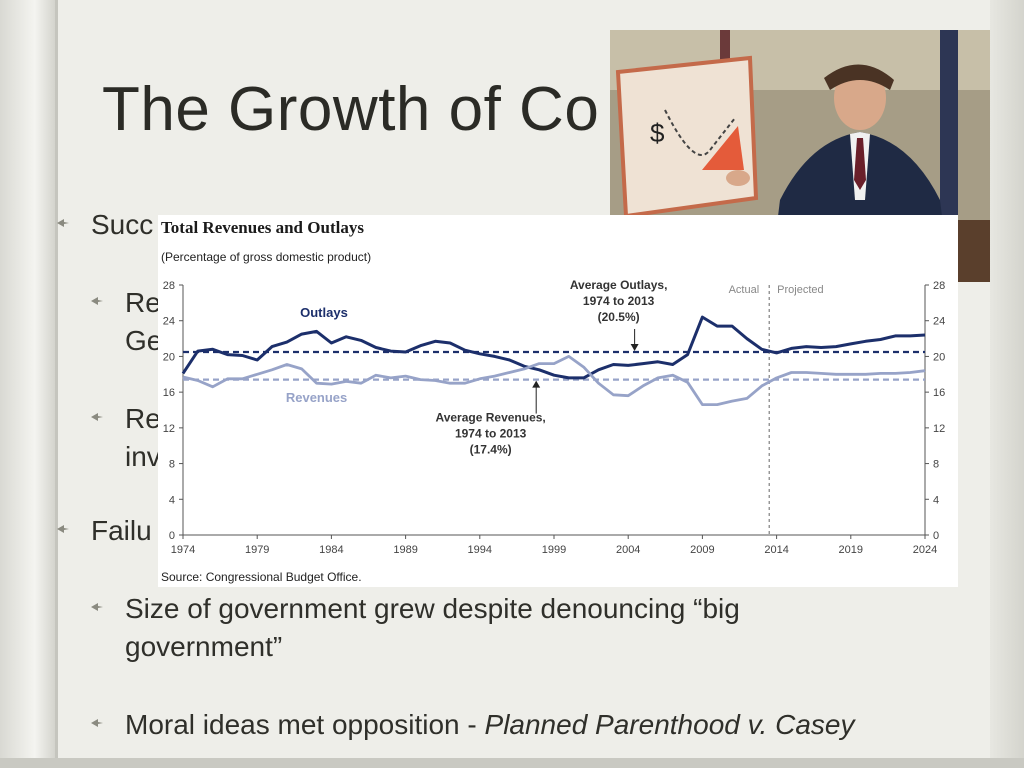 The width and height of the screenshot is (1024, 768). What do you see at coordinates (512, 763) in the screenshot?
I see `page-bottom-edge` at bounding box center [512, 763].